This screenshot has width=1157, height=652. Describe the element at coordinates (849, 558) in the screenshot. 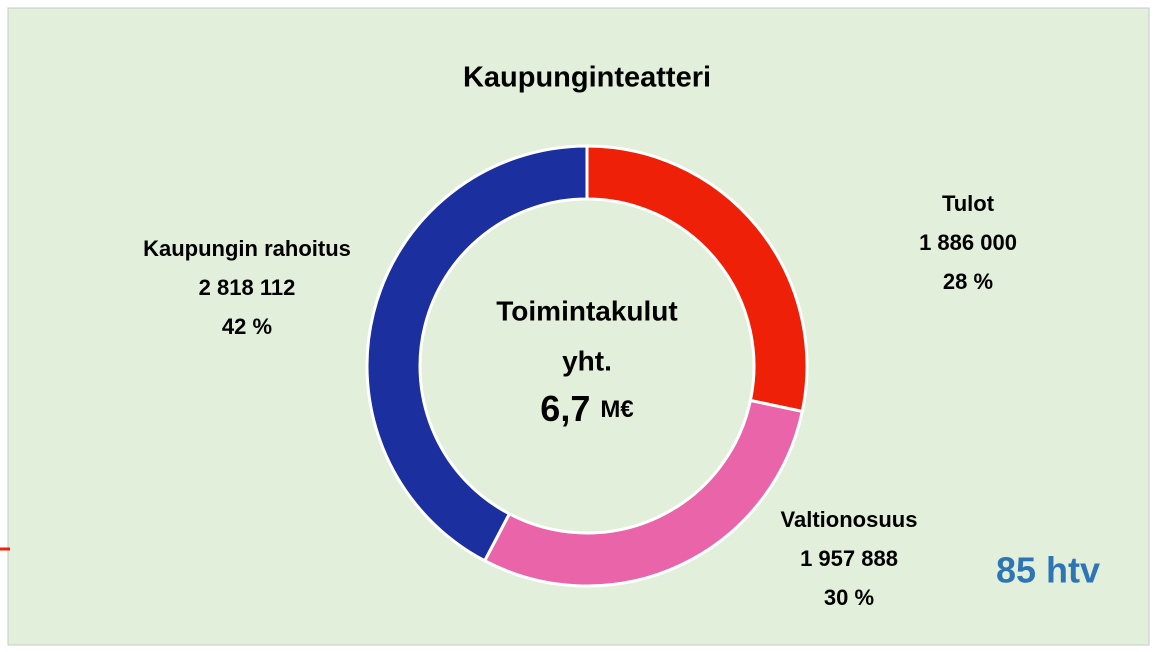

I see `value-label: 1 957 888` at that location.